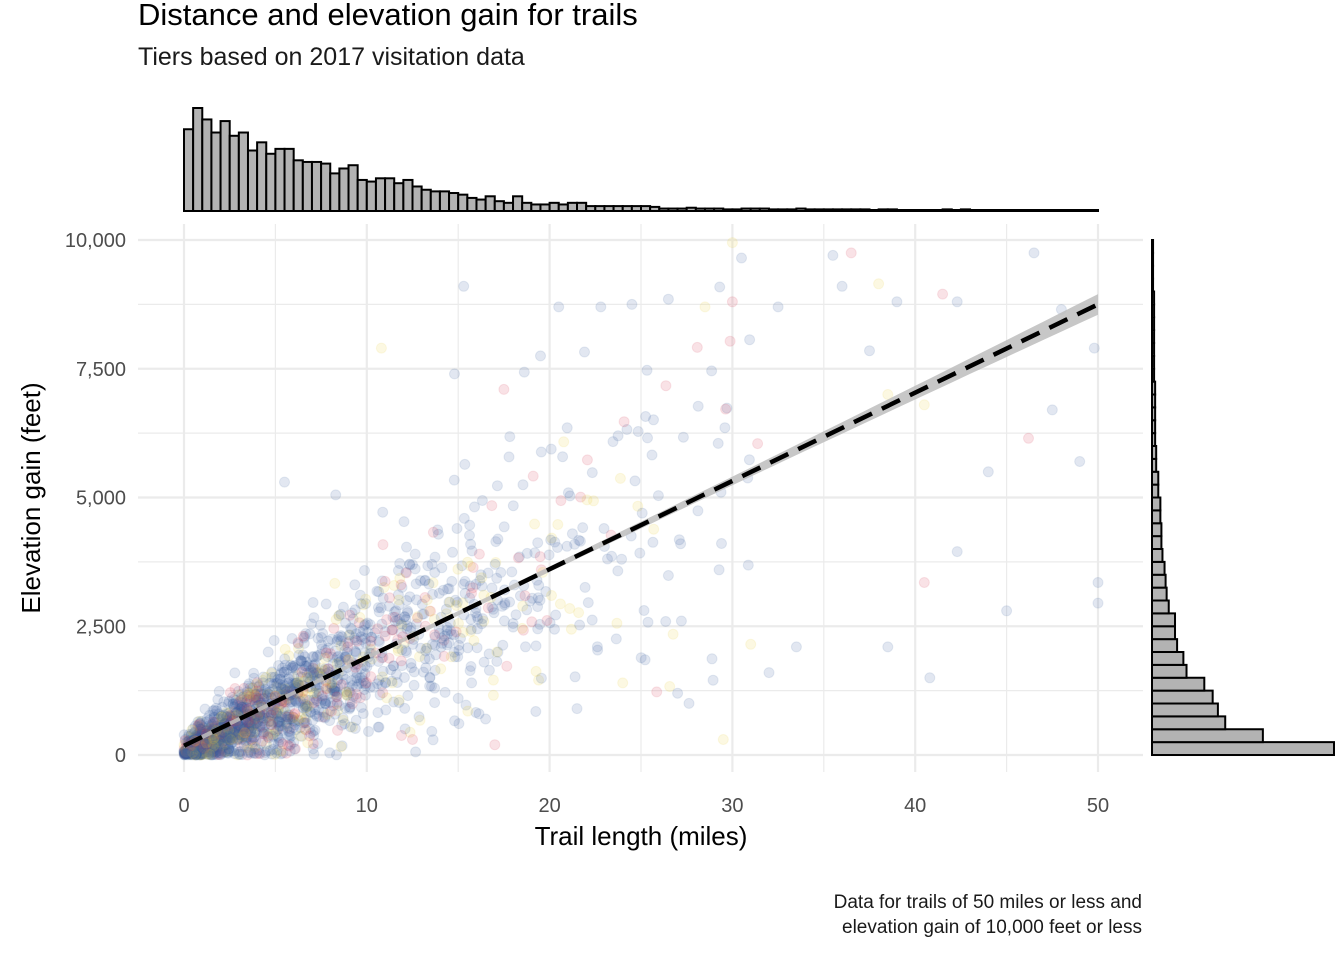 Image resolution: width=1344 pixels, height=960 pixels. I want to click on right-histogram, so click(1243, 498).